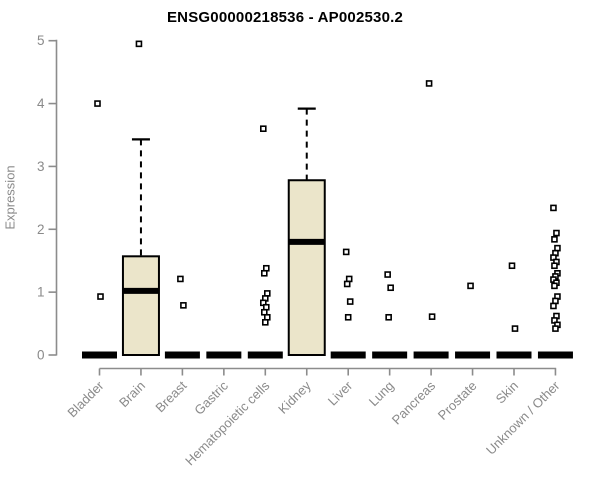 Image resolution: width=600 pixels, height=500 pixels. I want to click on x-tick-label: Liver, so click(340, 393).